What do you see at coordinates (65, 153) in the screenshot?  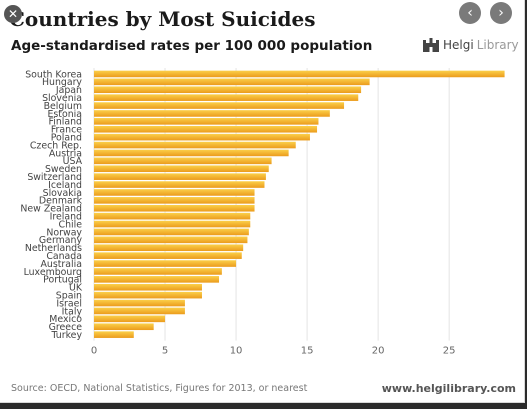 I see `category-label: Austria` at bounding box center [65, 153].